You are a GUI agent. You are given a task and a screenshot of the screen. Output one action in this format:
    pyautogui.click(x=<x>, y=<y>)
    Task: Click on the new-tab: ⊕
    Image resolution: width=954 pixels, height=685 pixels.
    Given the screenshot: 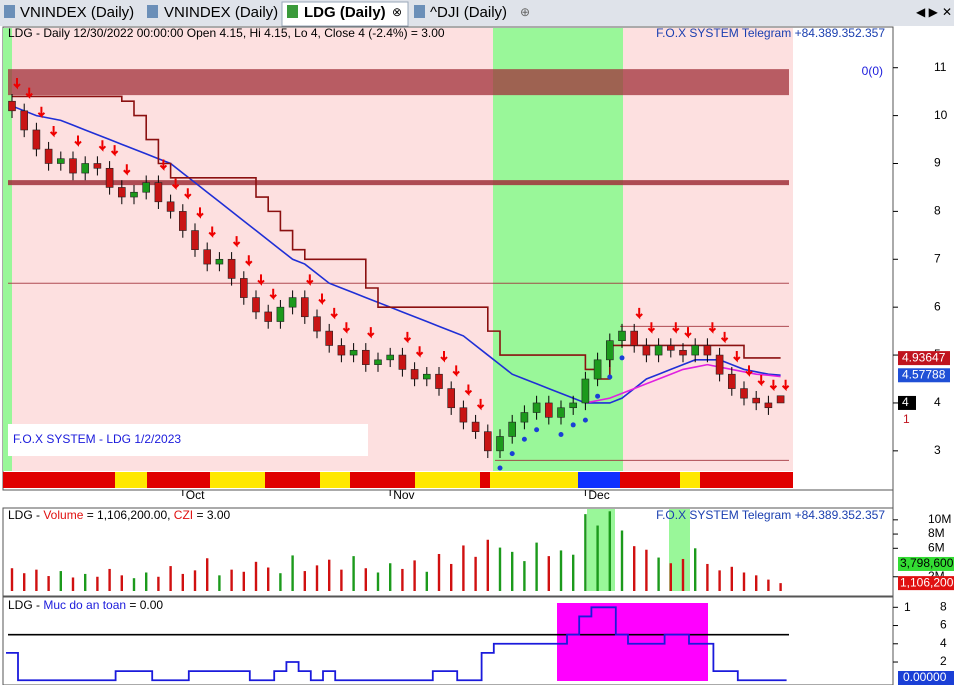 What is the action you would take?
    pyautogui.click(x=525, y=12)
    